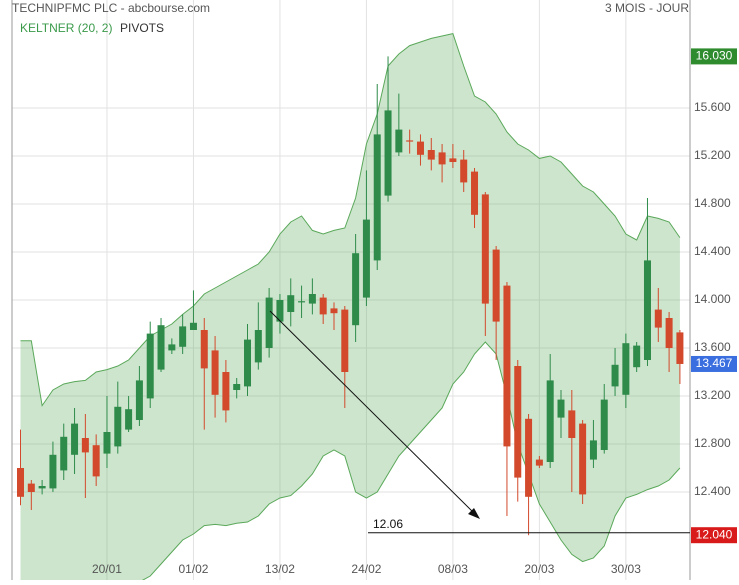 This screenshot has width=739, height=585. Describe the element at coordinates (712, 203) in the screenshot. I see `y-tick-label: 14.800` at that location.